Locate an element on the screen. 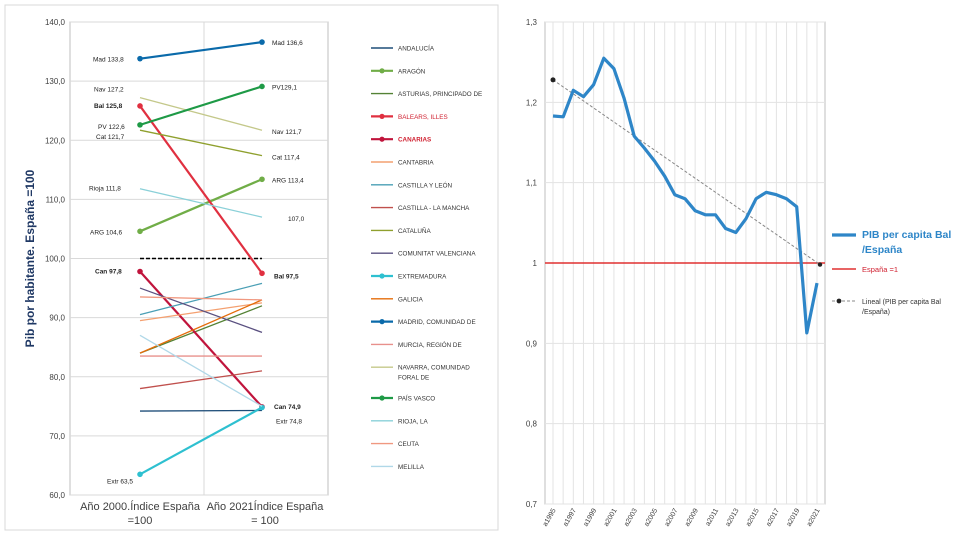 This screenshot has width=956, height=540. series-andalucia is located at coordinates (201, 410).